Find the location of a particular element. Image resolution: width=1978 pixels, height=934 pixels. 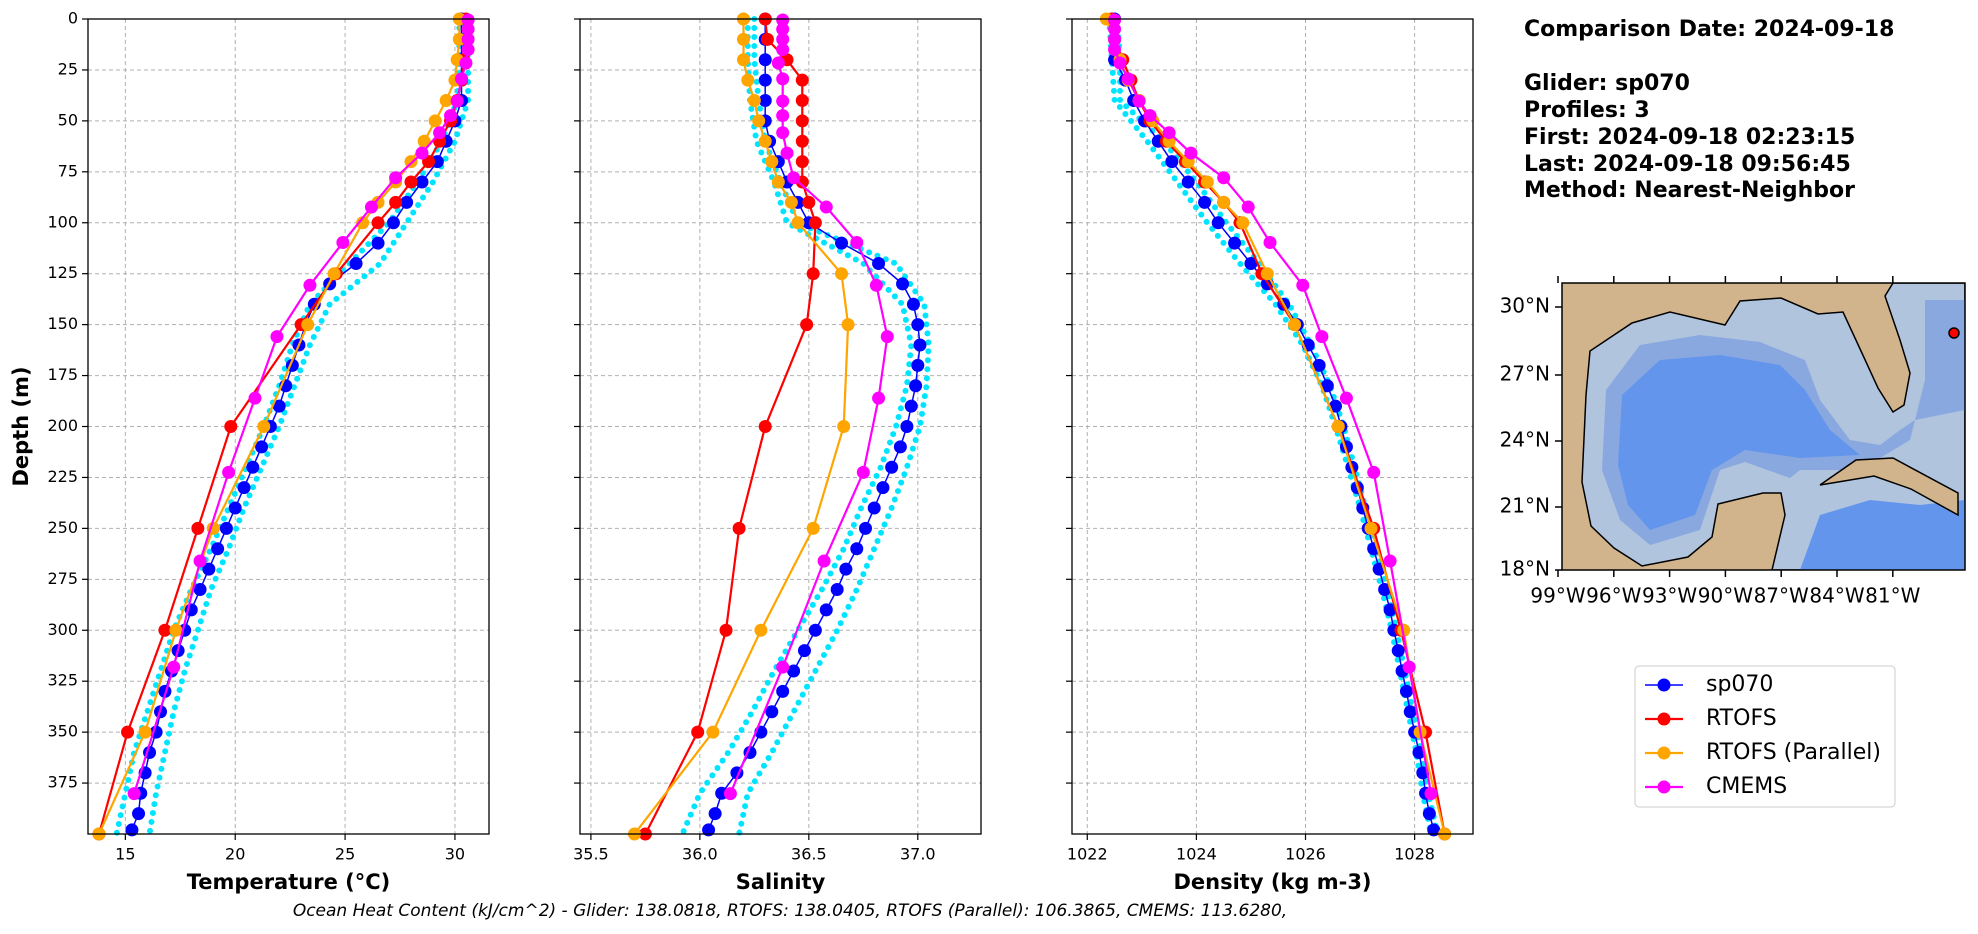

x-tick-label: 35.5 is located at coordinates (591, 854).